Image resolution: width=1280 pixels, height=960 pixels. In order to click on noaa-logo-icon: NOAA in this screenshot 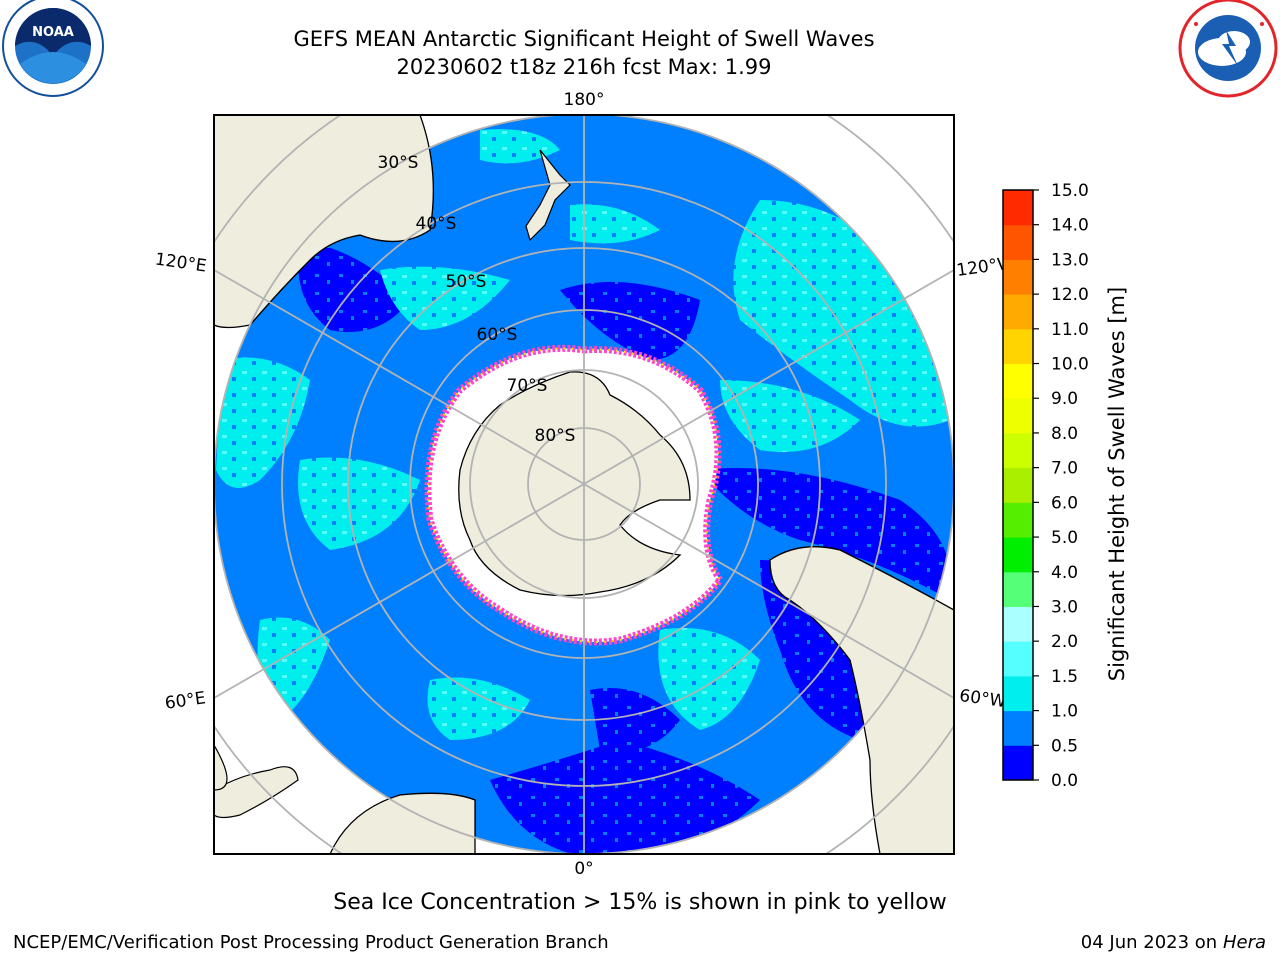, I will do `click(53, 48)`.